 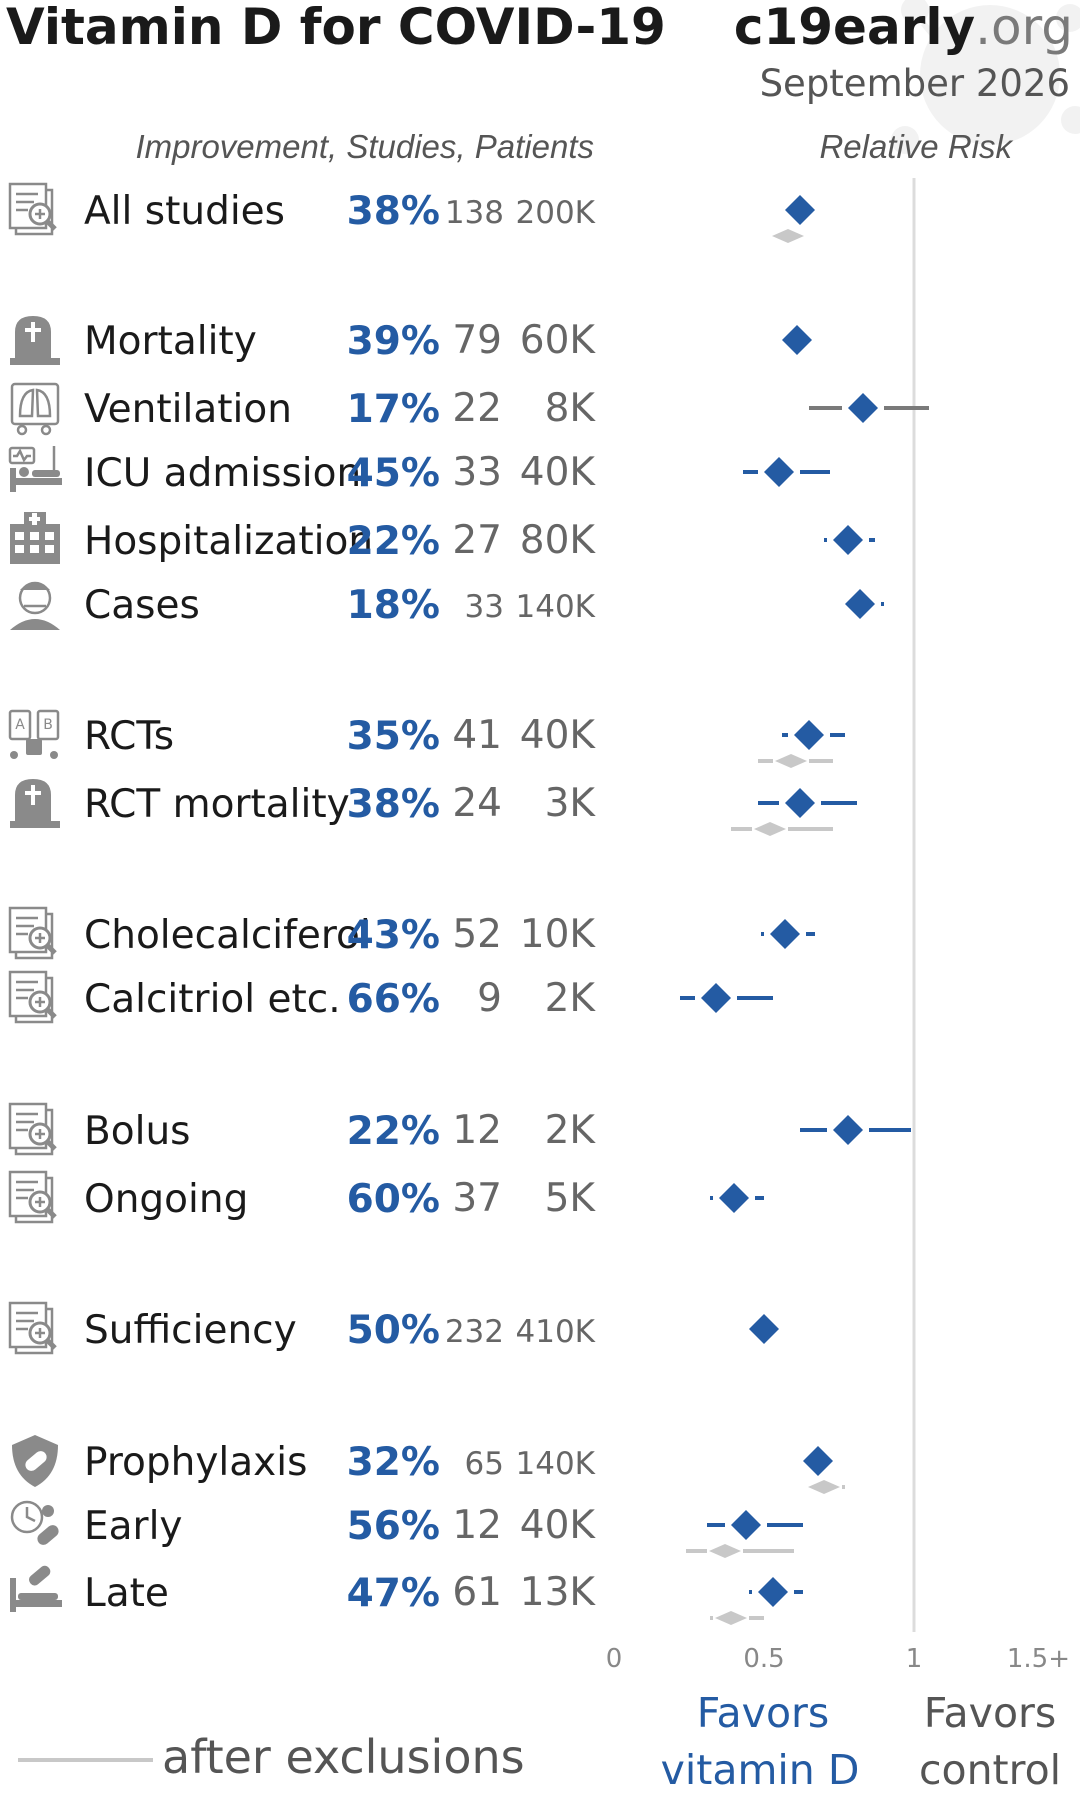 What do you see at coordinates (484, 1464) in the screenshot?
I see `studies-count: 65` at bounding box center [484, 1464].